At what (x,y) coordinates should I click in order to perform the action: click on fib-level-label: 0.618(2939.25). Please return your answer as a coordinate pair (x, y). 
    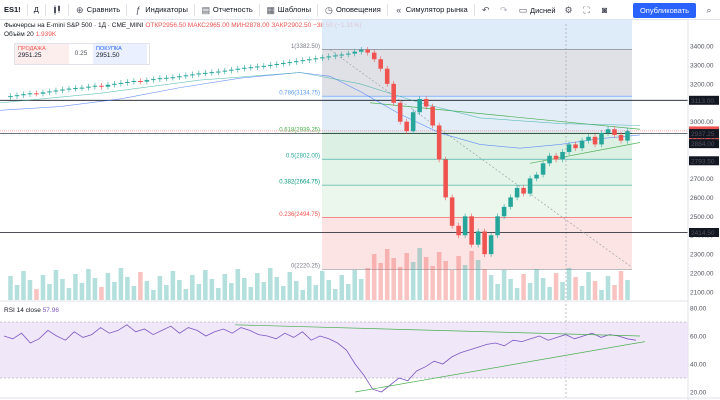
    Looking at the image, I should click on (299, 131).